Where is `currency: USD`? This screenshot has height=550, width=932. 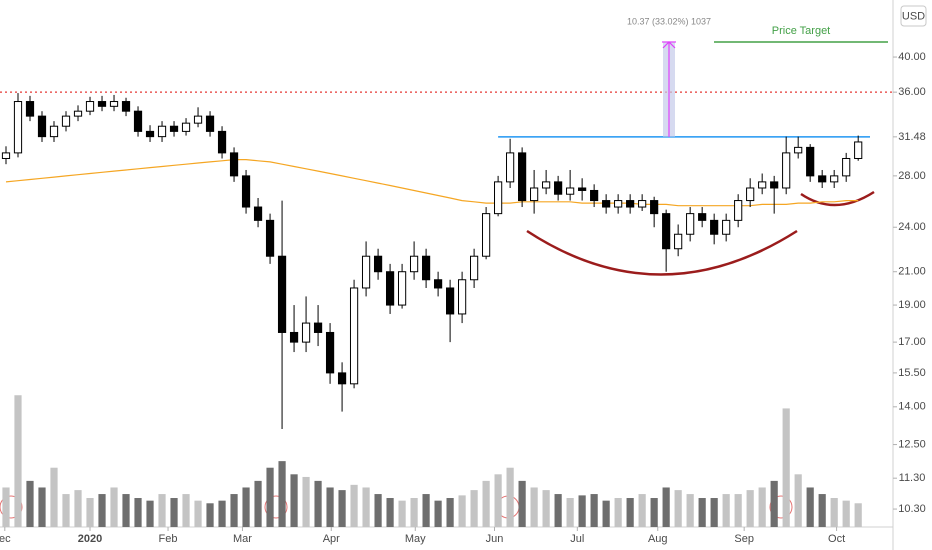
currency: USD is located at coordinates (913, 16).